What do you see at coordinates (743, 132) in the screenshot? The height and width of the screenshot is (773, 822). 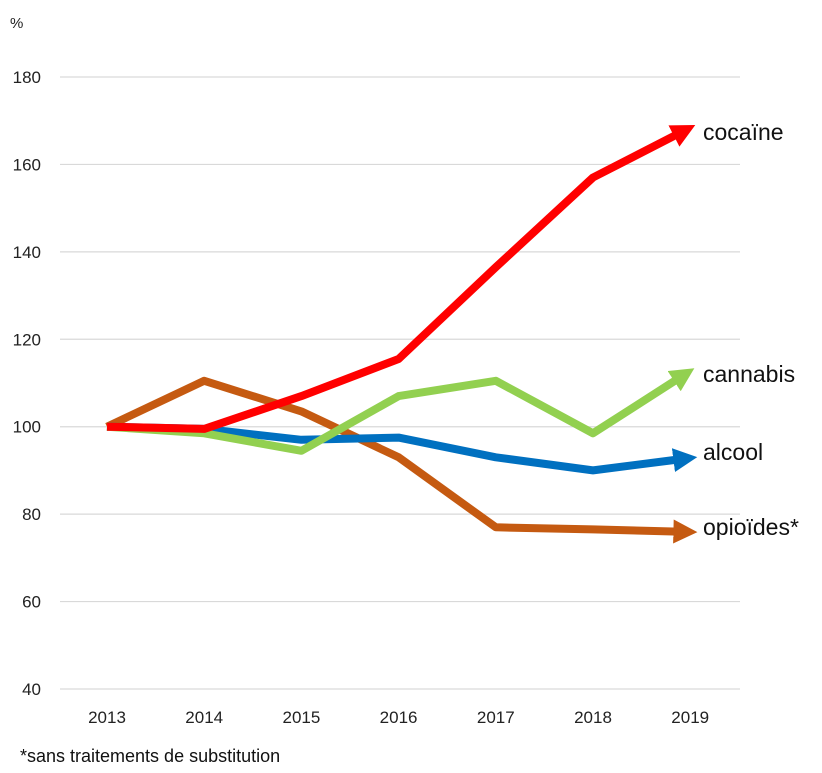 I see `series-label: cocaïne` at bounding box center [743, 132].